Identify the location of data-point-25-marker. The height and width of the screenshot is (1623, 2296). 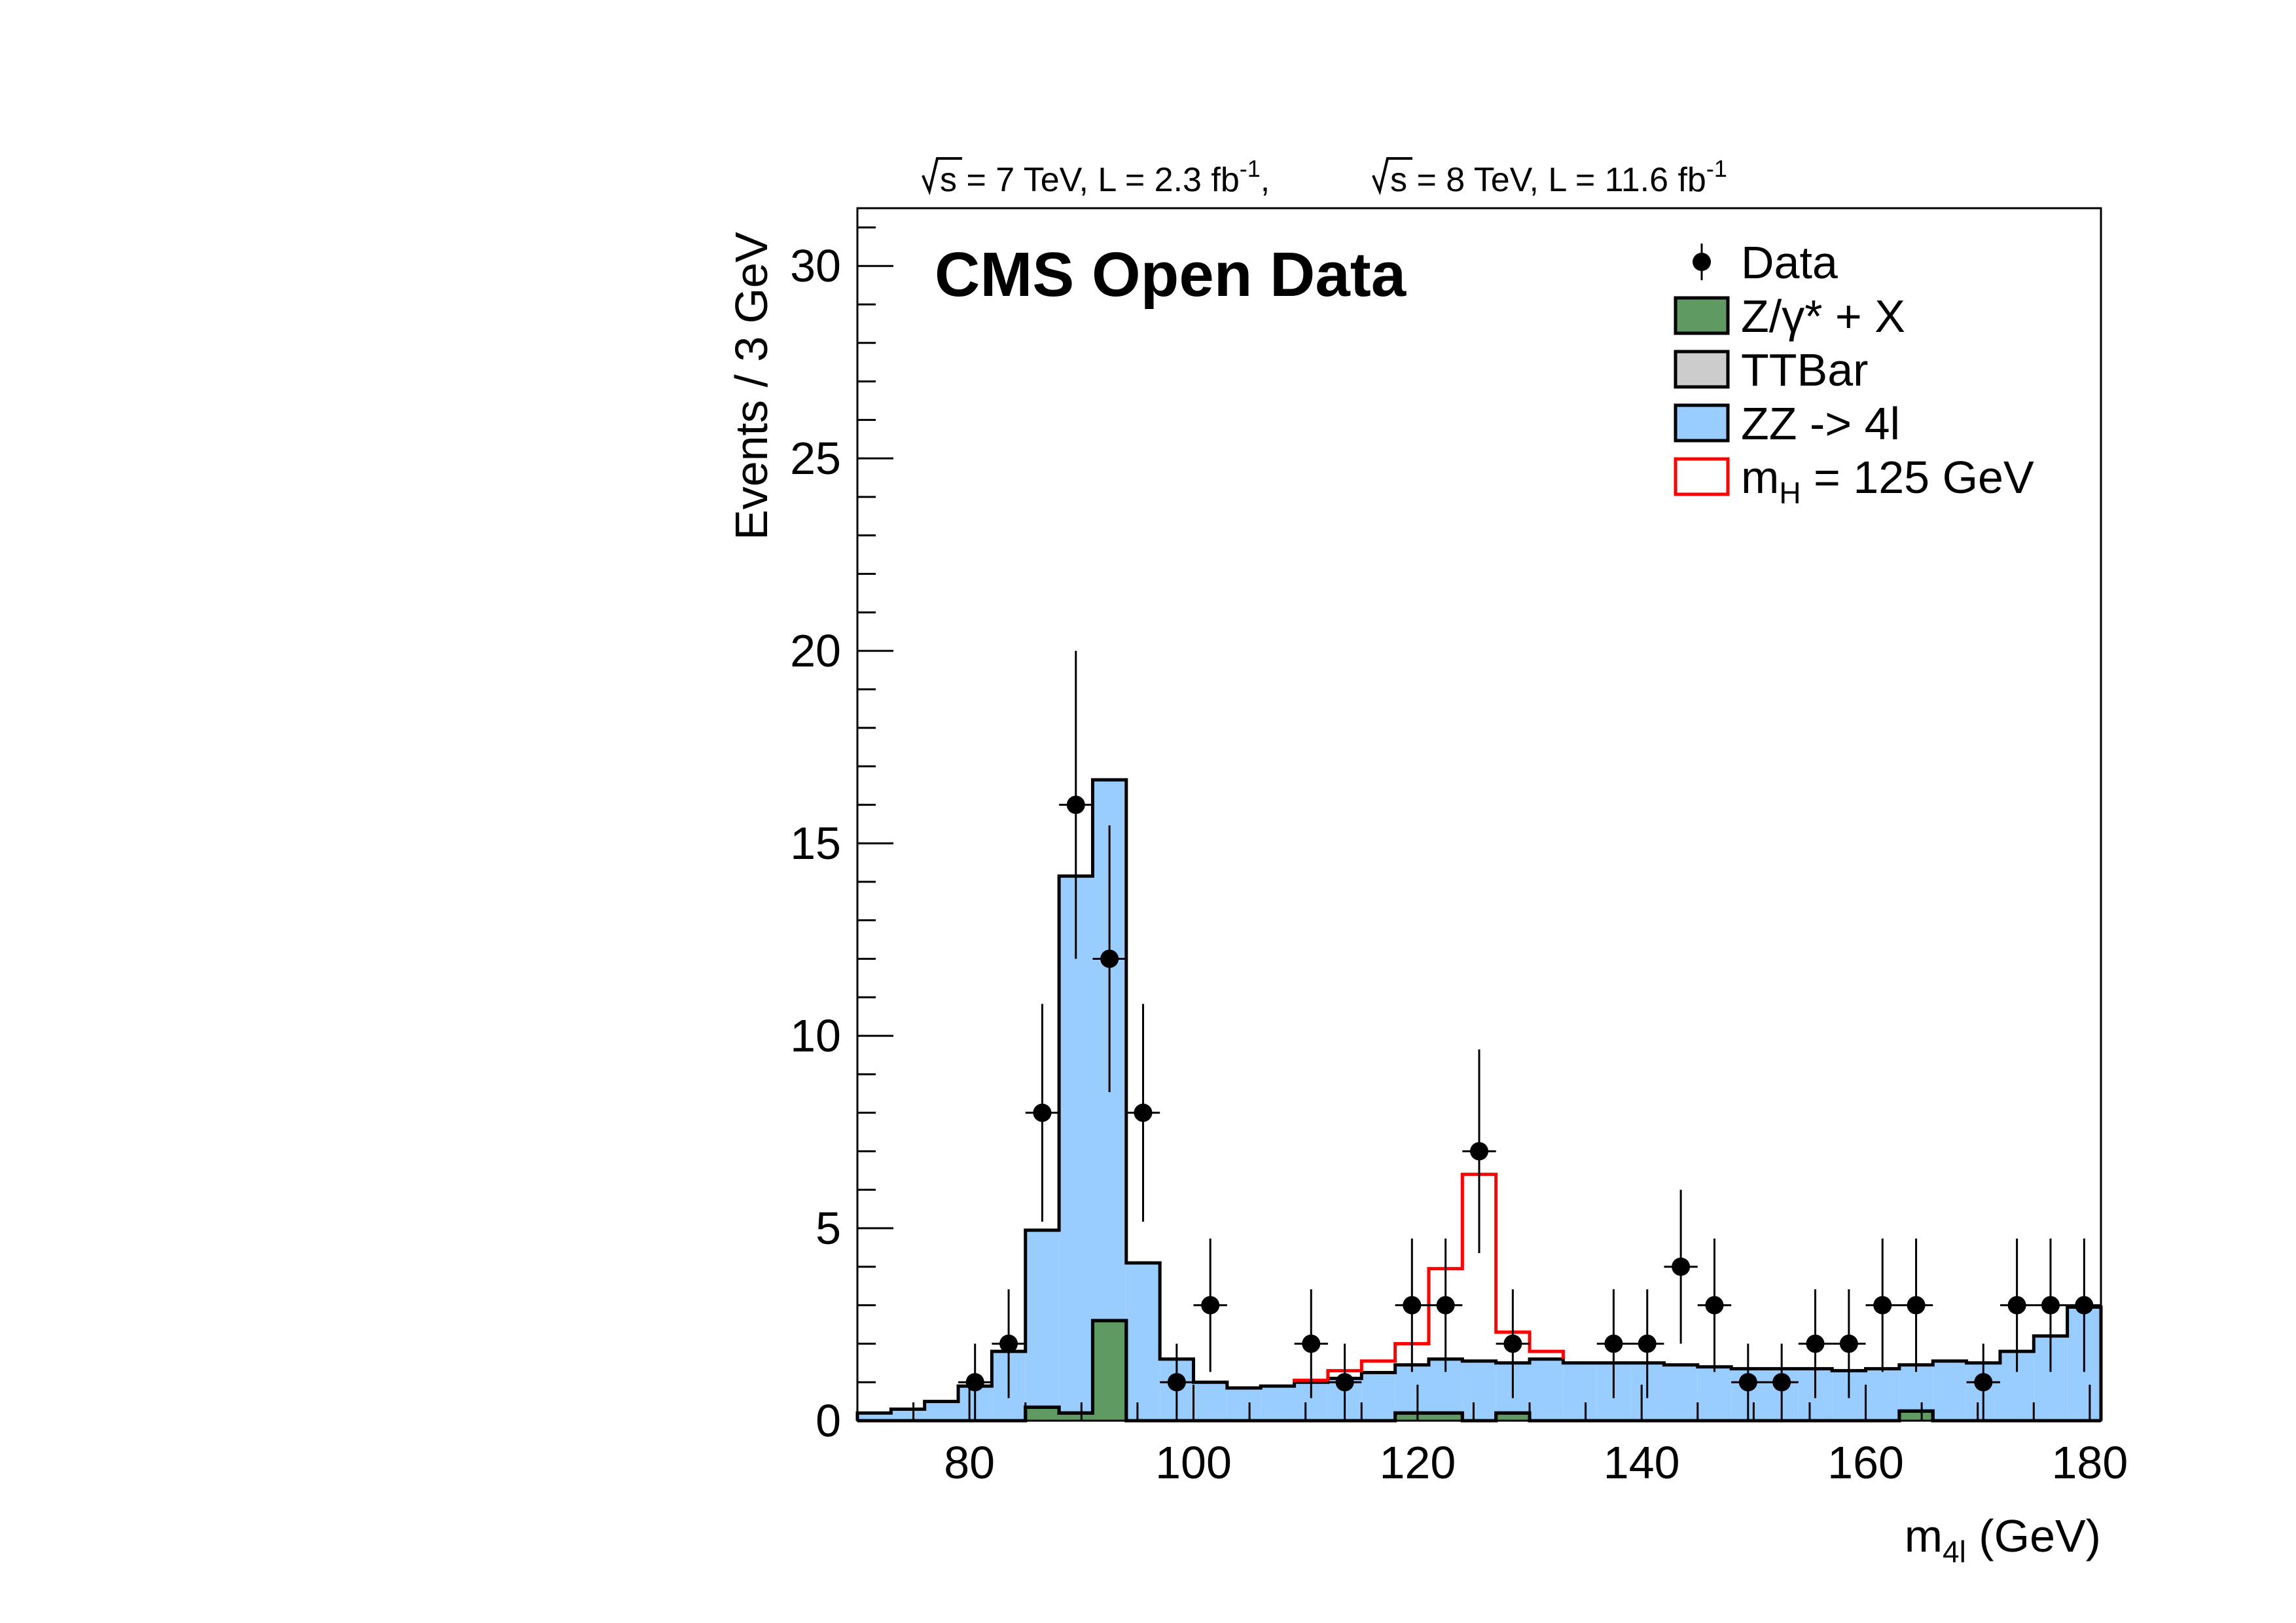
(2016, 1305).